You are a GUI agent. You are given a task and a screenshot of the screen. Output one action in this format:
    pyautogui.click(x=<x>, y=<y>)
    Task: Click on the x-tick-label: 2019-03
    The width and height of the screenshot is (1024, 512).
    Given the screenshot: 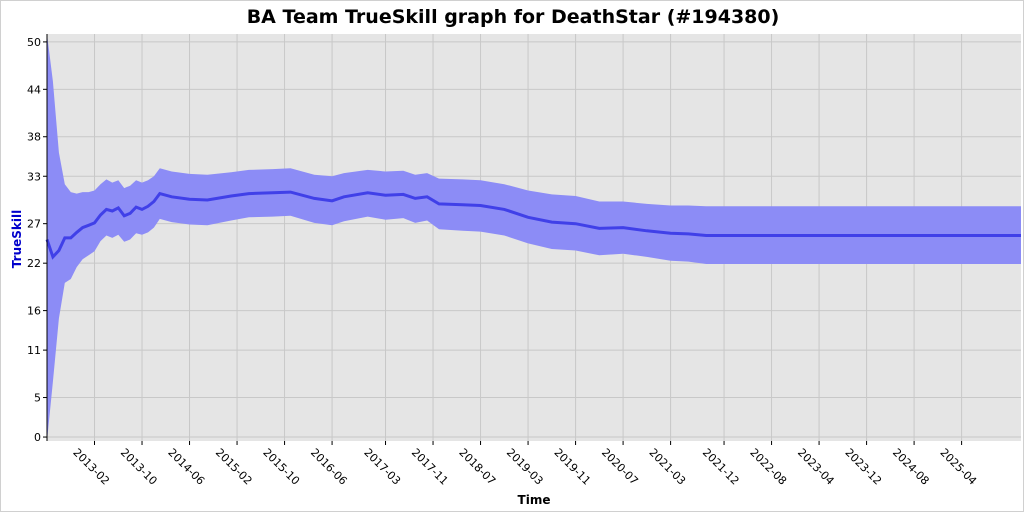 What is the action you would take?
    pyautogui.click(x=525, y=467)
    